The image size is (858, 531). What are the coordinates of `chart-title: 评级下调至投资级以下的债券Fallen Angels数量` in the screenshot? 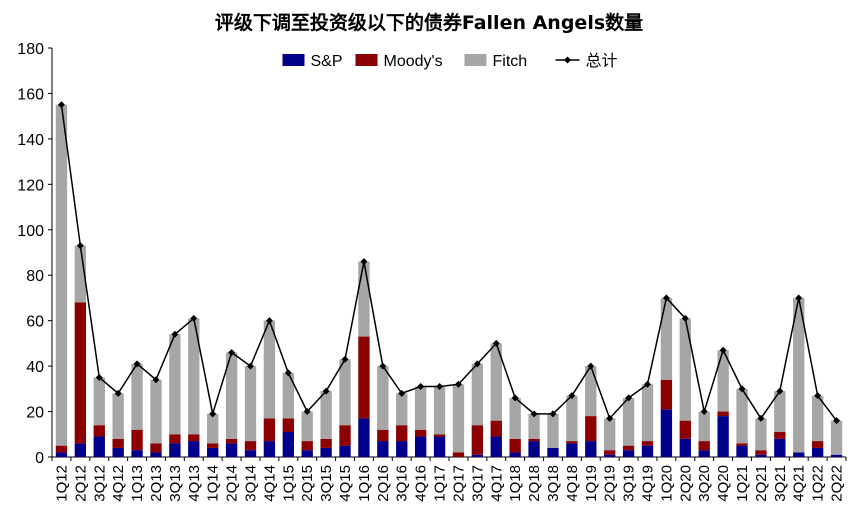 It's located at (429, 23).